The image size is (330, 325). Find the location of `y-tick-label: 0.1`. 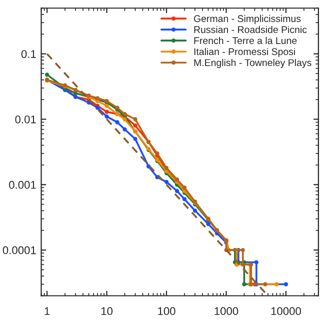

y-tick-label: 0.1 is located at coordinates (28, 54).